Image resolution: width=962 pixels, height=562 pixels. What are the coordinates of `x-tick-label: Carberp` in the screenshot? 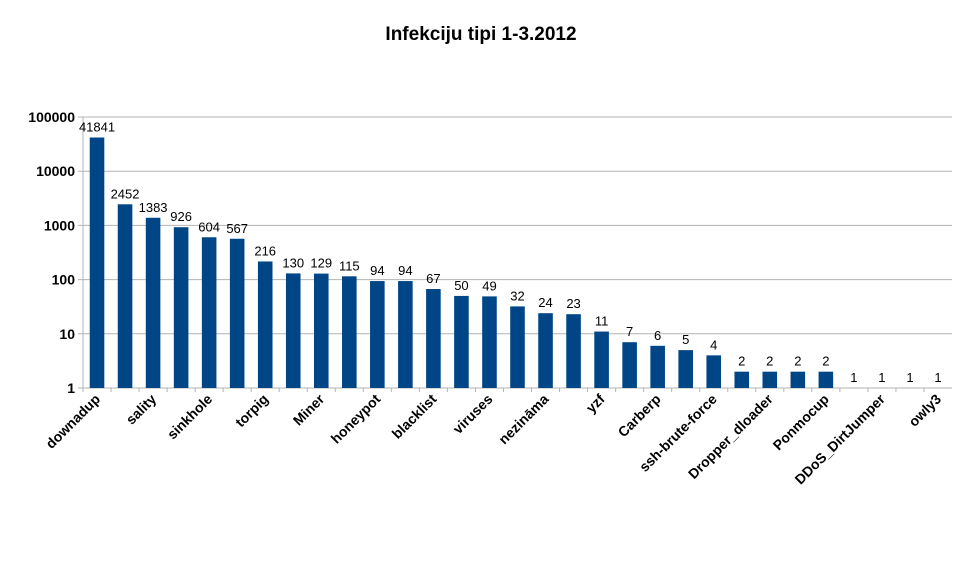 It's located at (639, 415).